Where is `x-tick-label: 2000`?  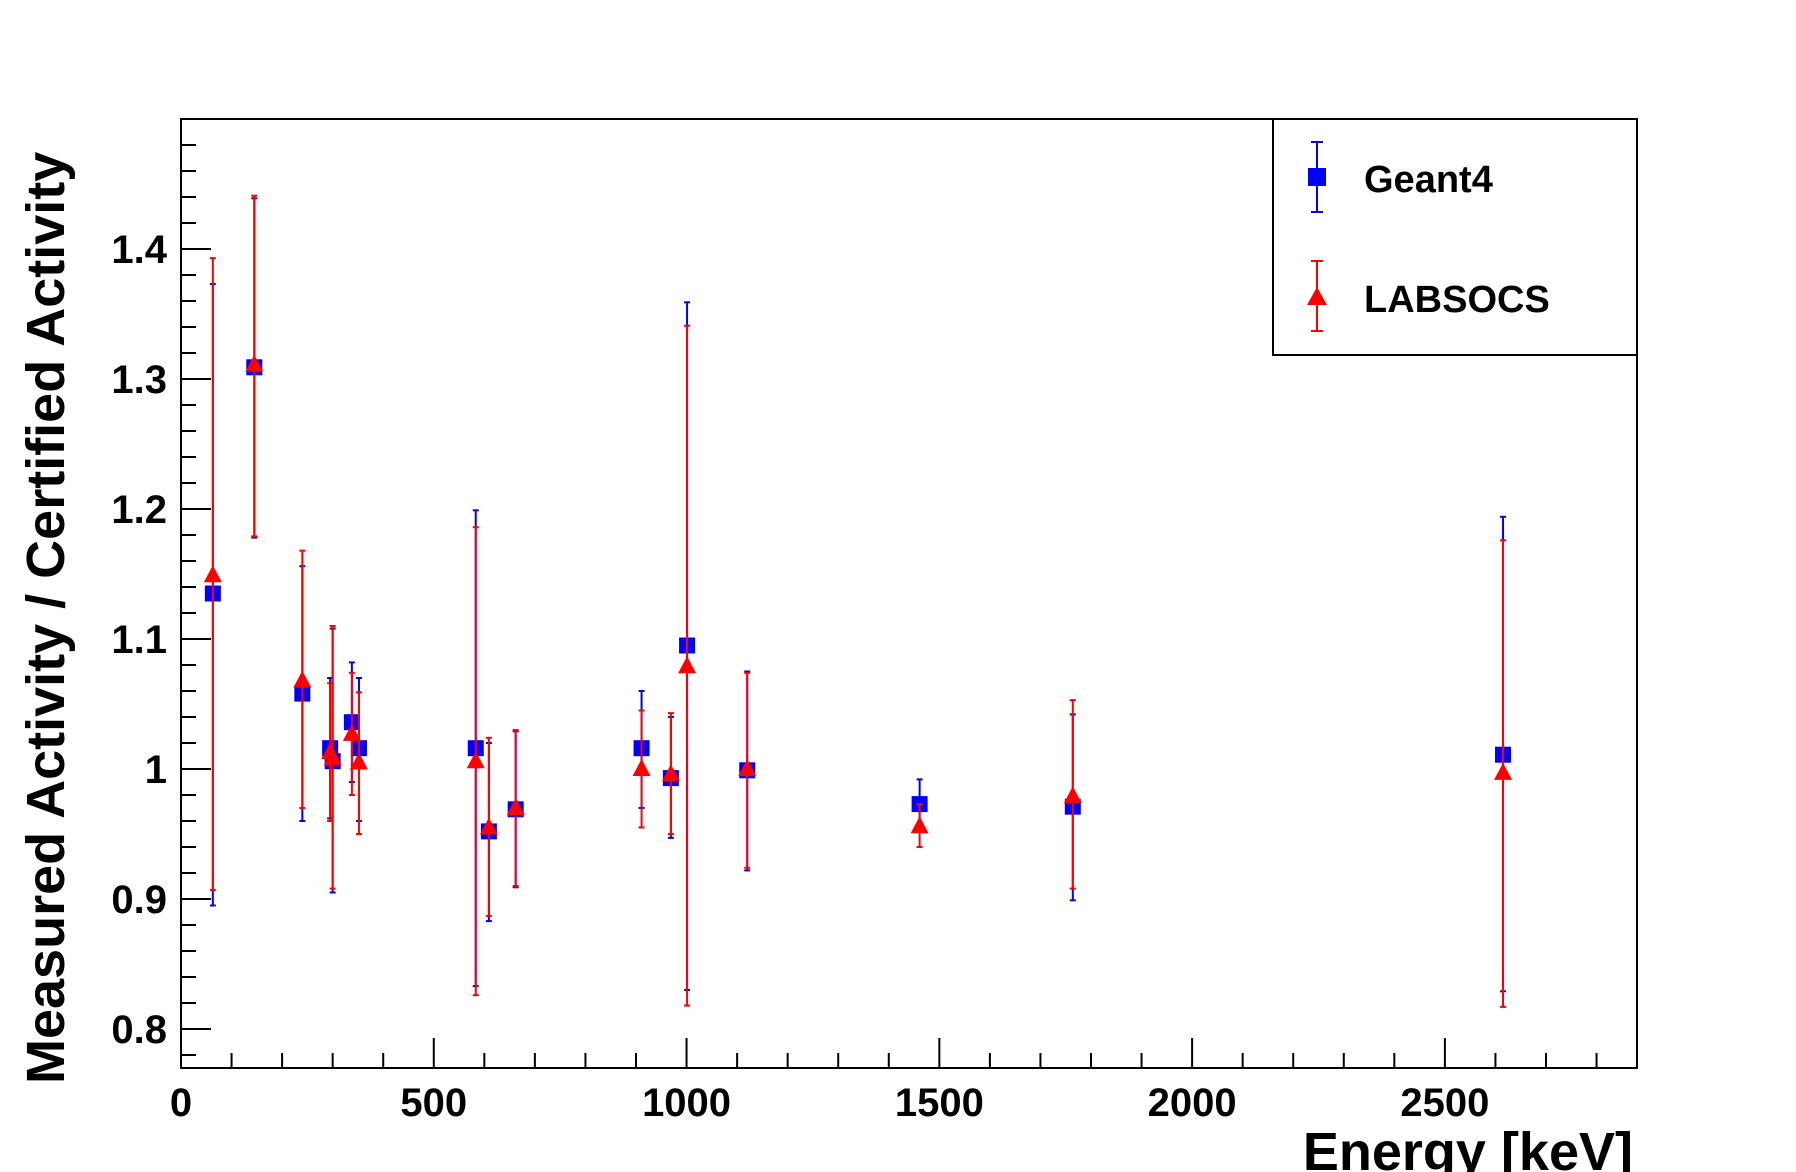 x-tick-label: 2000 is located at coordinates (1192, 1103).